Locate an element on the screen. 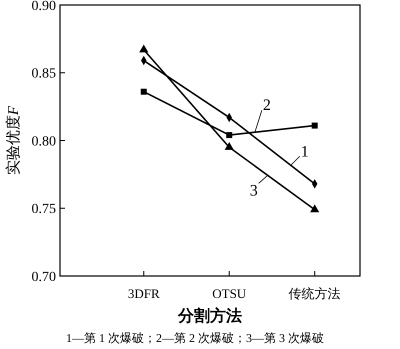  y-tick-label: 0.75 is located at coordinates (44, 210).